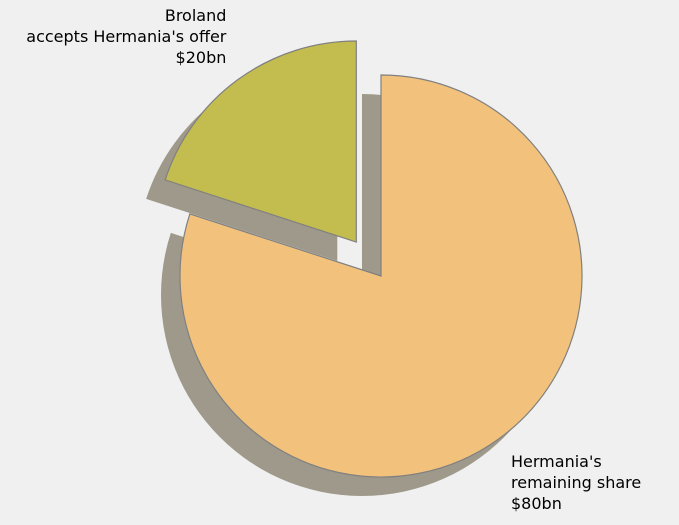 The height and width of the screenshot is (525, 679). What do you see at coordinates (201, 57) in the screenshot?
I see `slice-label-0-line-2: $20bn` at bounding box center [201, 57].